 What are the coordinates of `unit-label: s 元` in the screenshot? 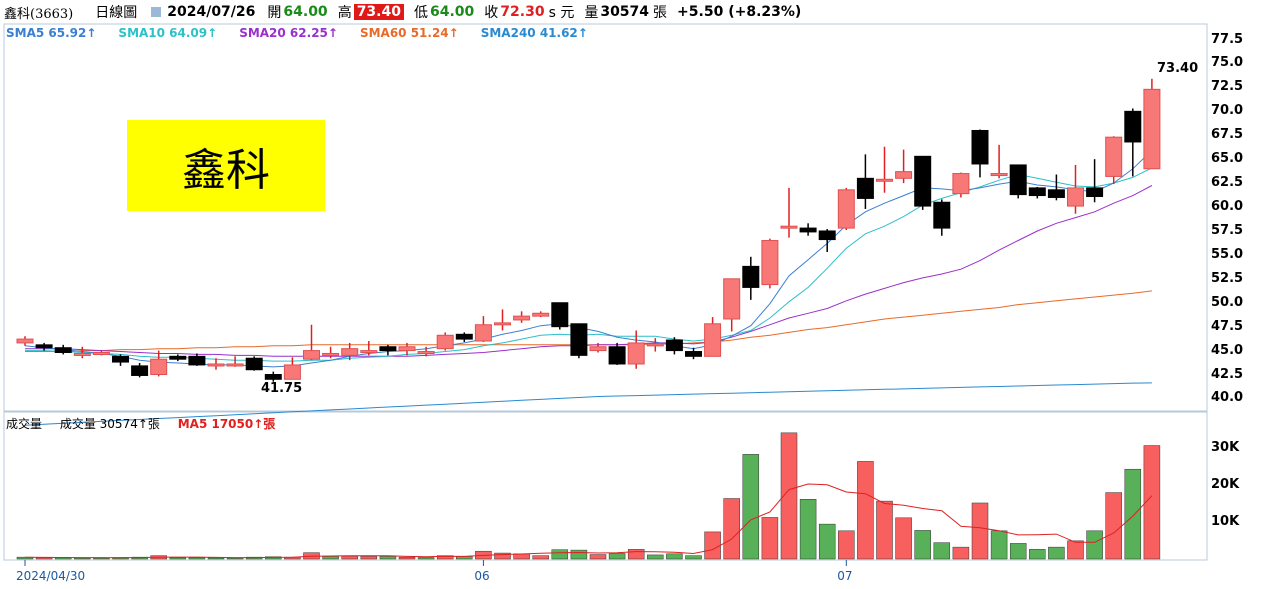 It's located at (561, 13).